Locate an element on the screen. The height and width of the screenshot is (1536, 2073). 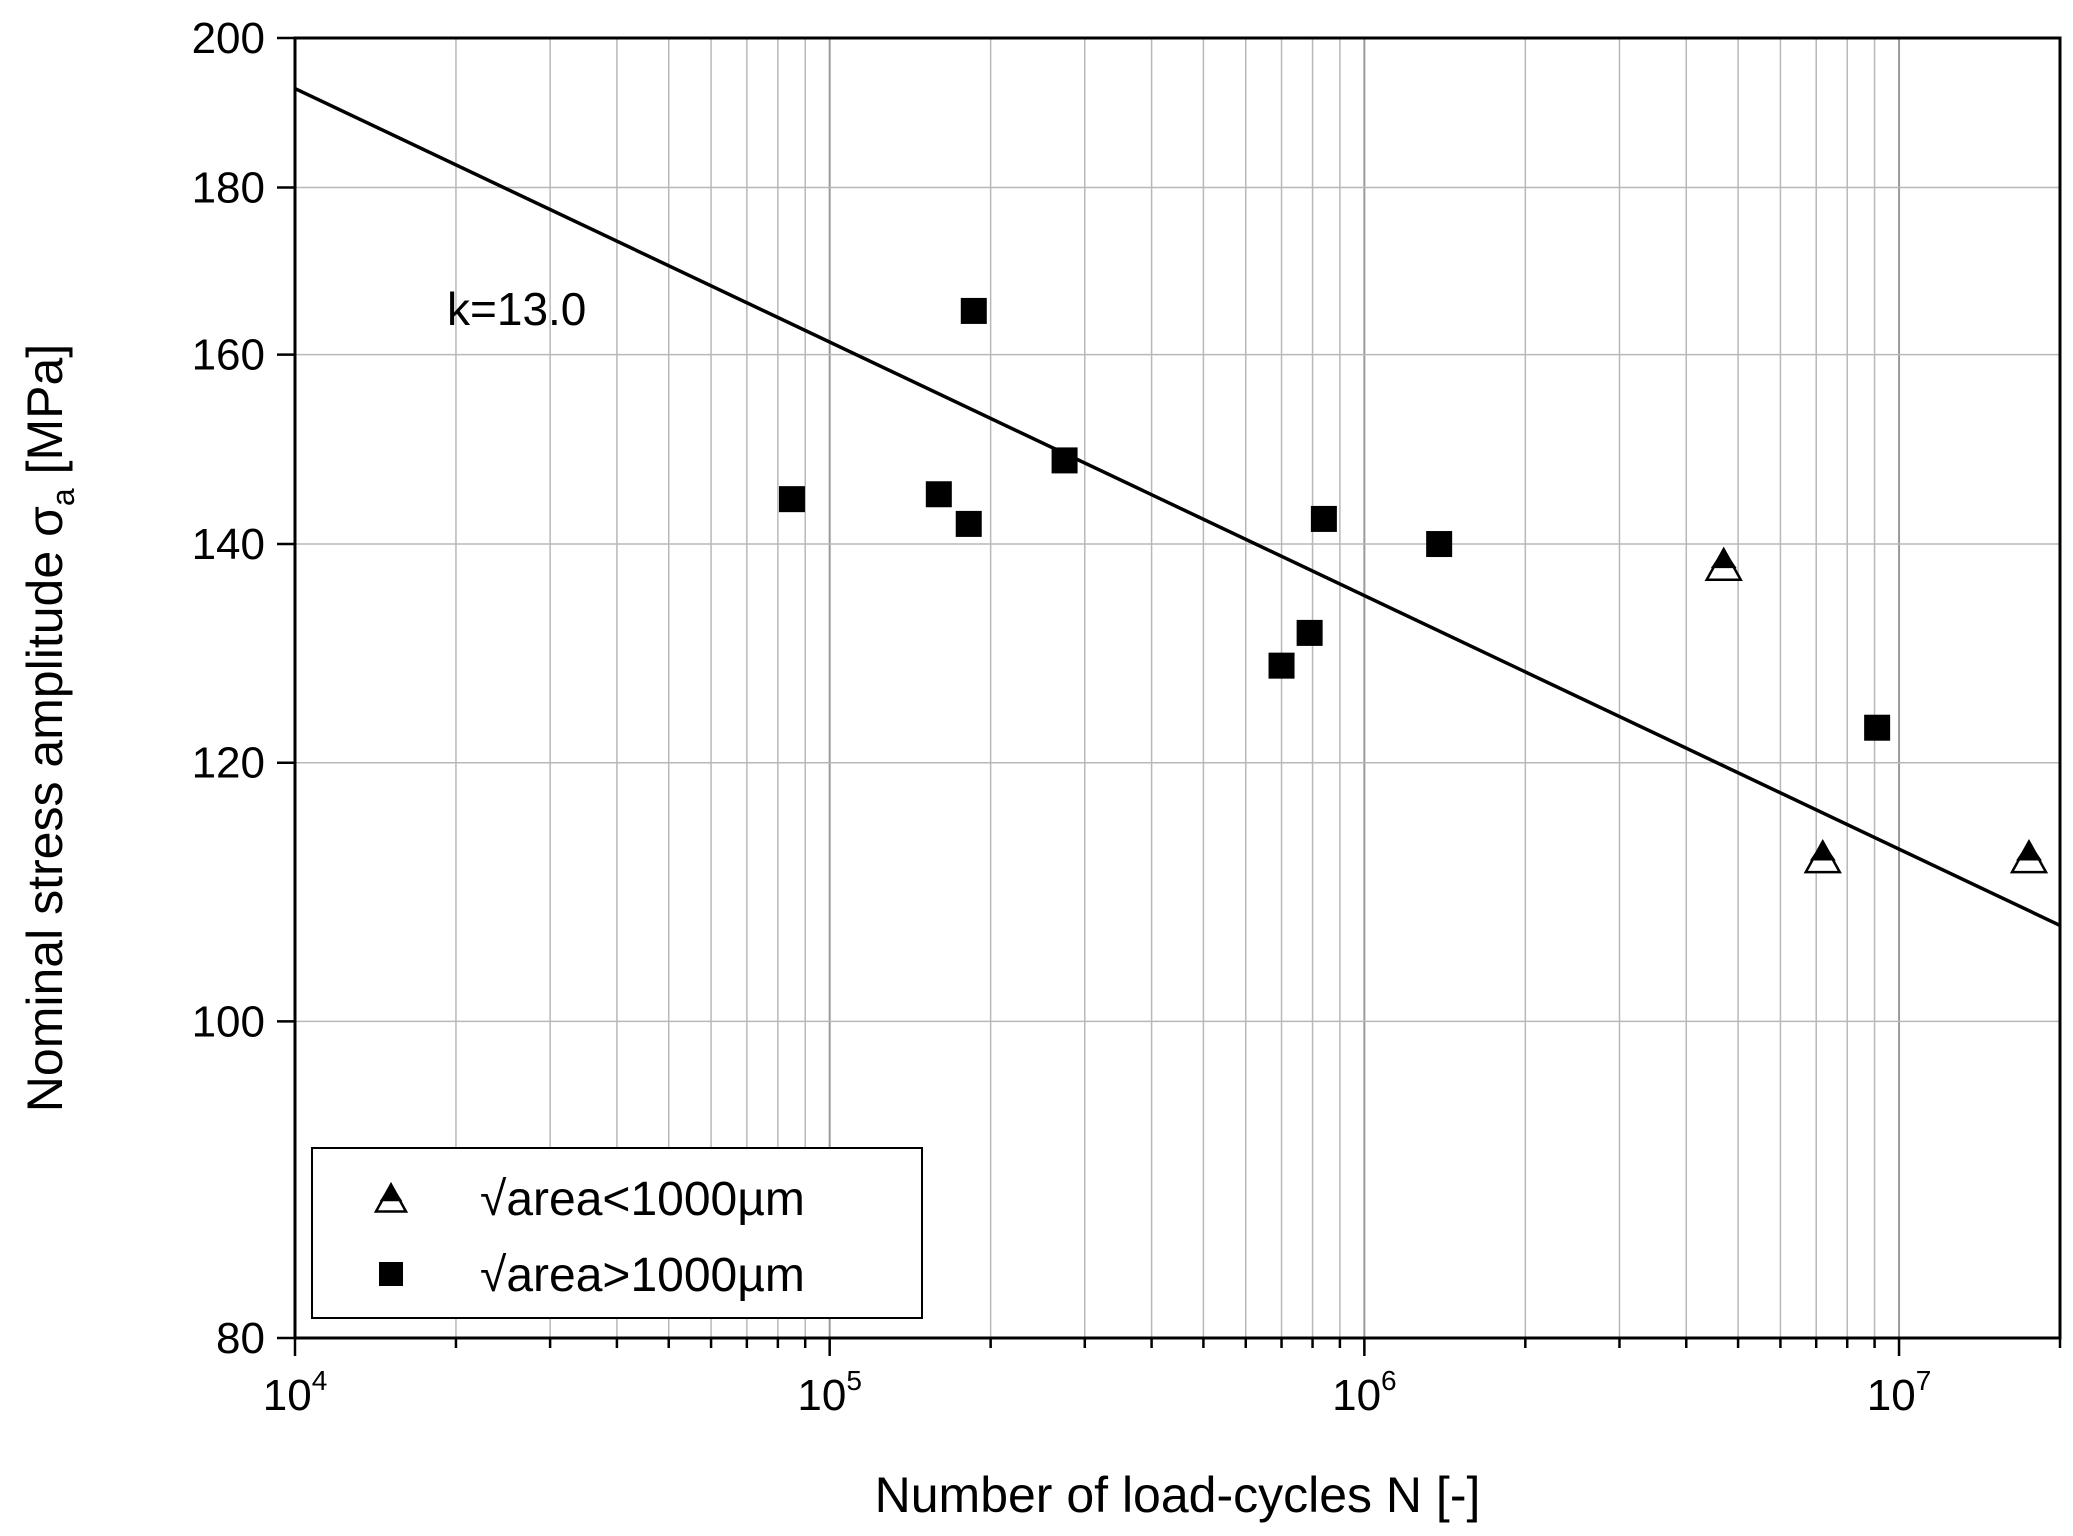
y-axis-title-main: Nominal stress amplitude σ is located at coordinates (45, 809).